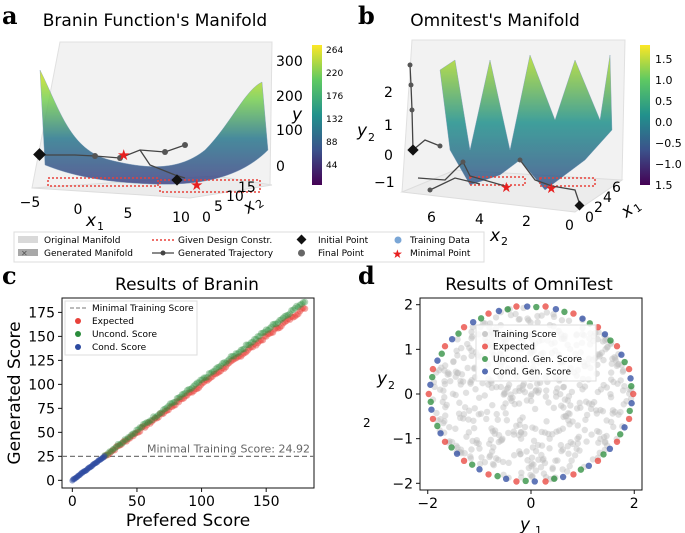 This screenshot has height=533, width=685. What do you see at coordinates (589, 218) in the screenshot?
I see `b-x1-tick: 0` at bounding box center [589, 218].